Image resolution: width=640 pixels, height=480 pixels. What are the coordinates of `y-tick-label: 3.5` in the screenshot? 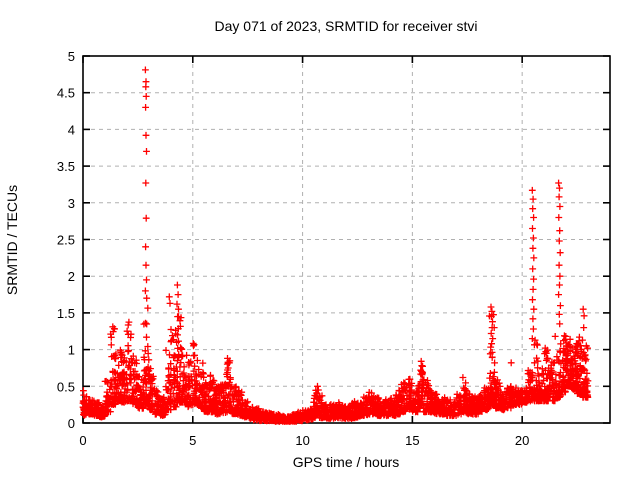 It's located at (66, 166).